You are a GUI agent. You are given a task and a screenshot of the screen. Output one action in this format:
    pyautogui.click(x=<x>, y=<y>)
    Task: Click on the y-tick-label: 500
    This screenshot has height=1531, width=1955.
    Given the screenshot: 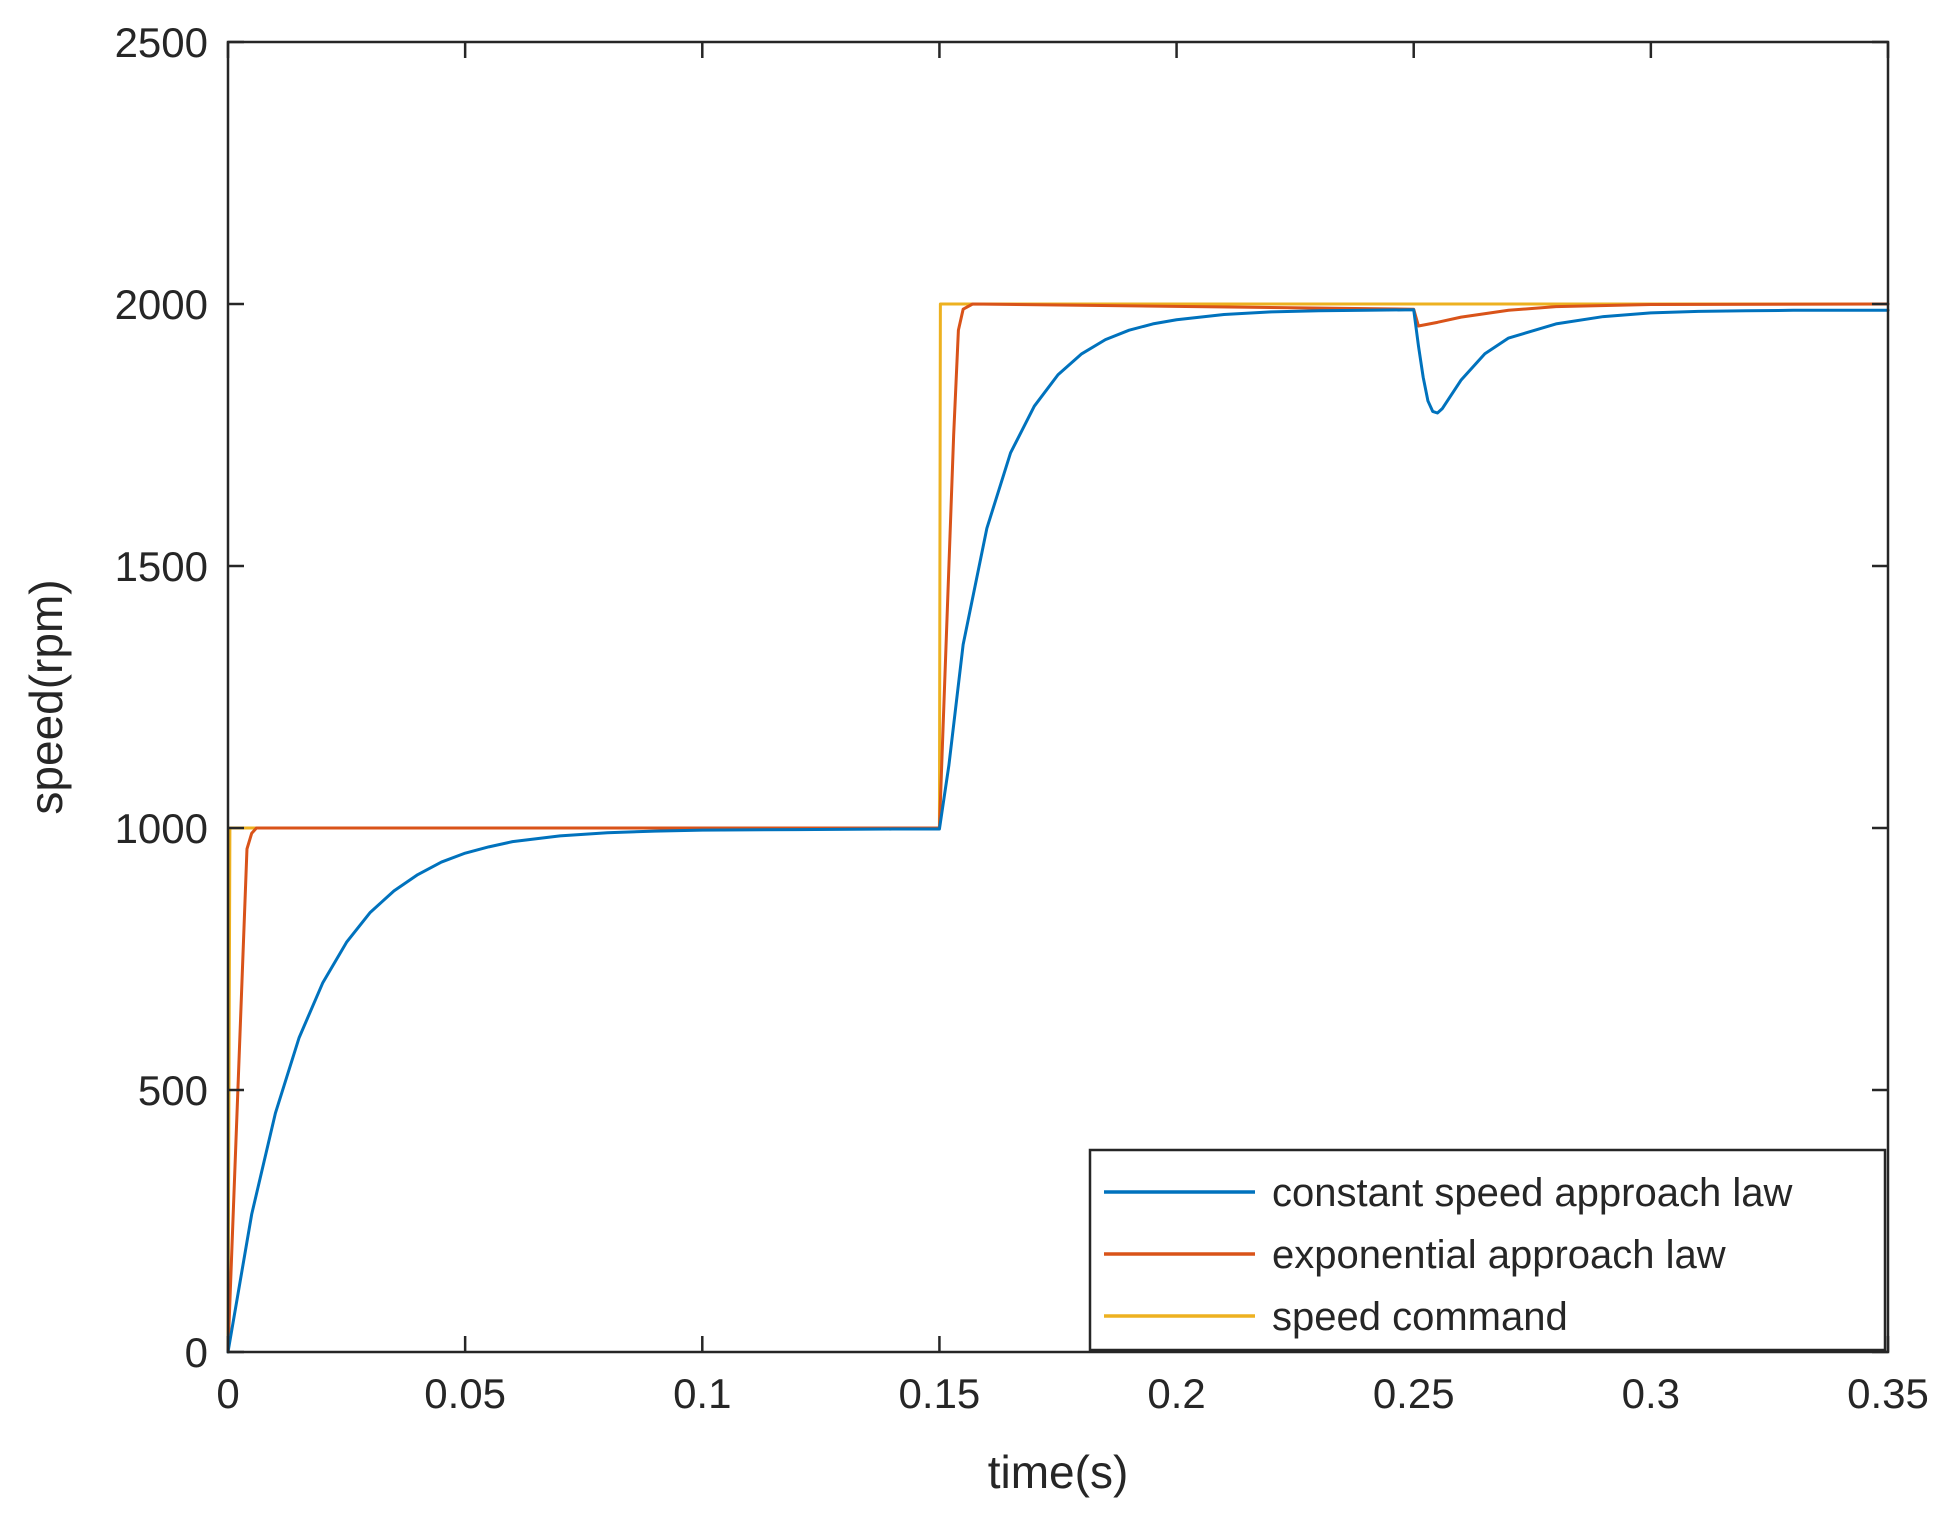 What is the action you would take?
    pyautogui.click(x=173, y=1090)
    